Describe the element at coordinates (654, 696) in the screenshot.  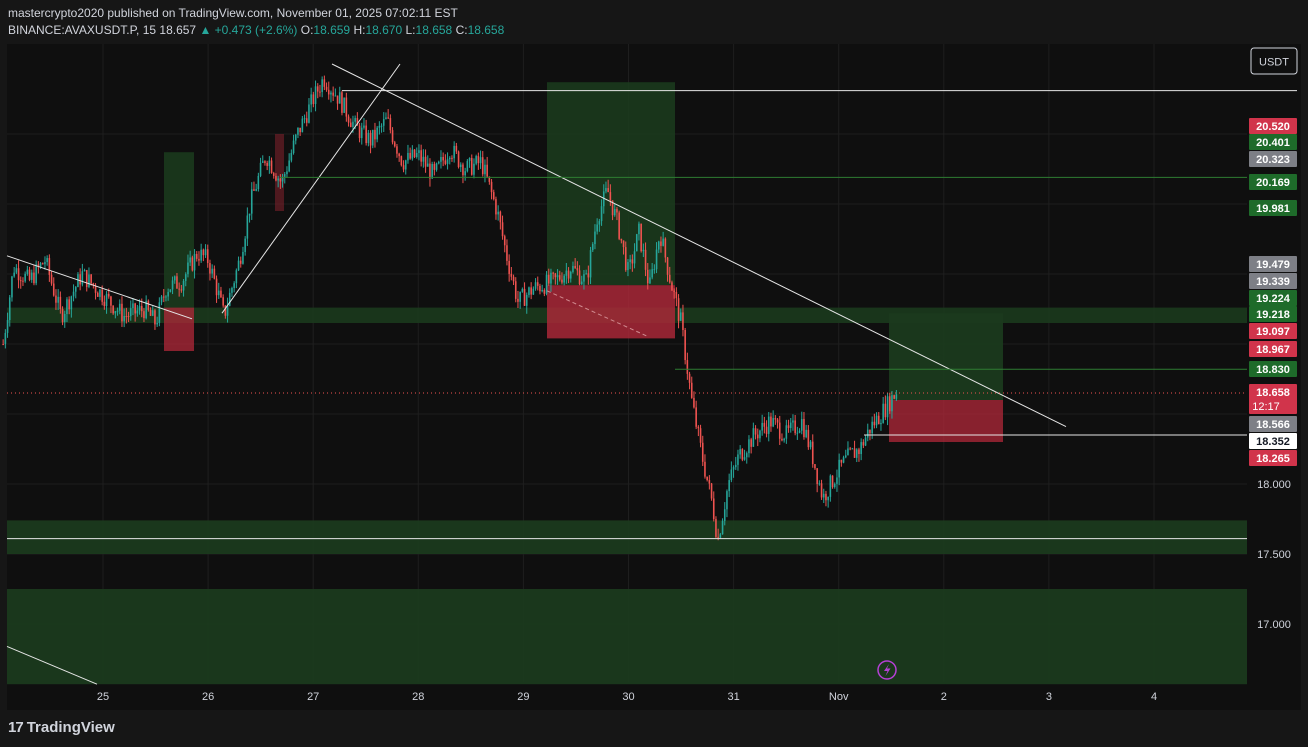
I see `time-axis` at that location.